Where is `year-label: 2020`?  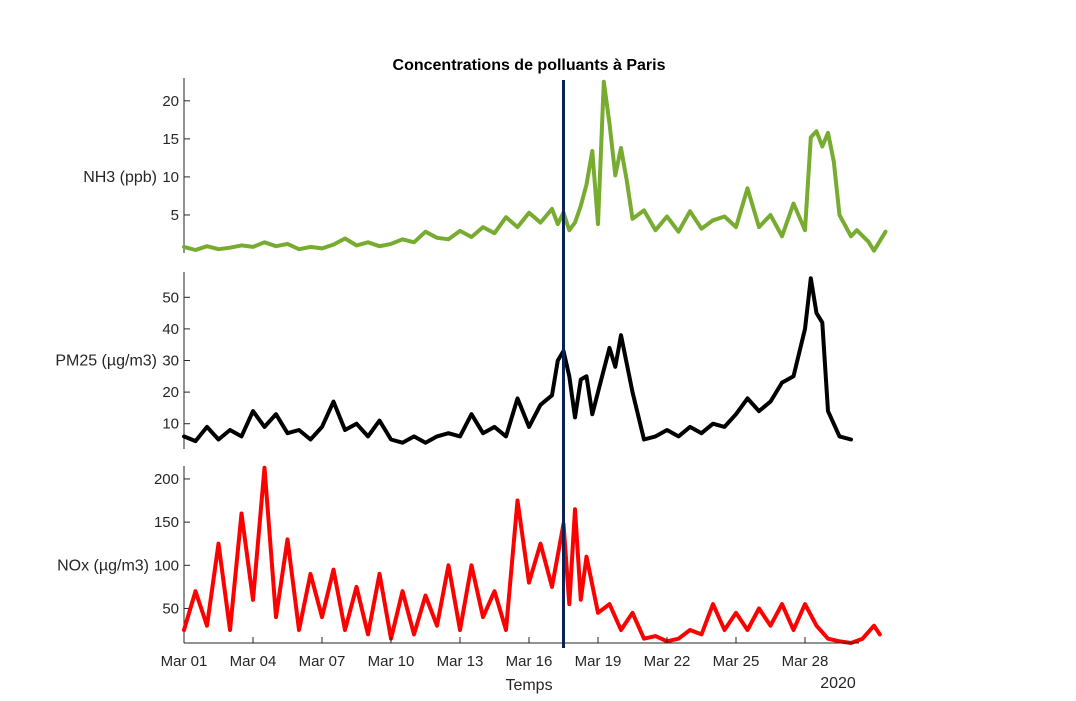
year-label: 2020 is located at coordinates (838, 683).